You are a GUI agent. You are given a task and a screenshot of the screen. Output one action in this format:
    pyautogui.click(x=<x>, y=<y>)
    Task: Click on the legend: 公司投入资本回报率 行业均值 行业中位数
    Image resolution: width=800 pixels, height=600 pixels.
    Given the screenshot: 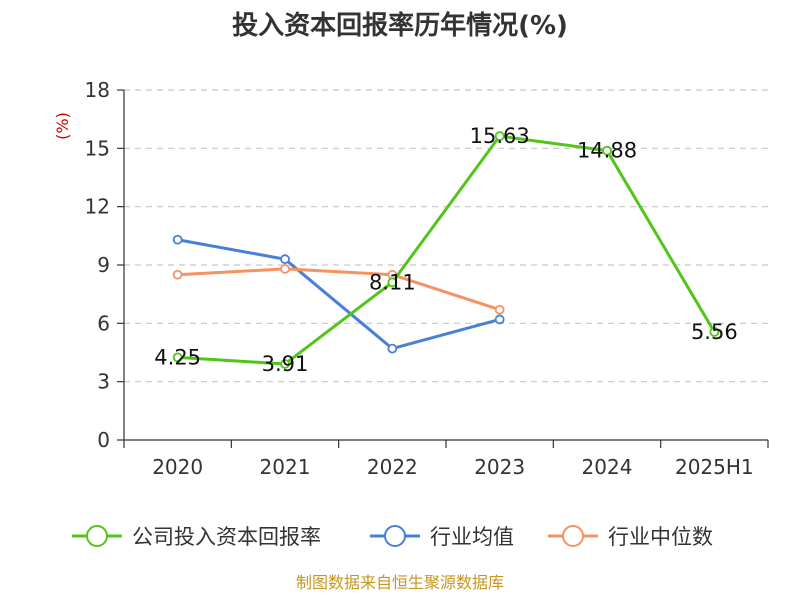 What is the action you would take?
    pyautogui.click(x=392, y=537)
    